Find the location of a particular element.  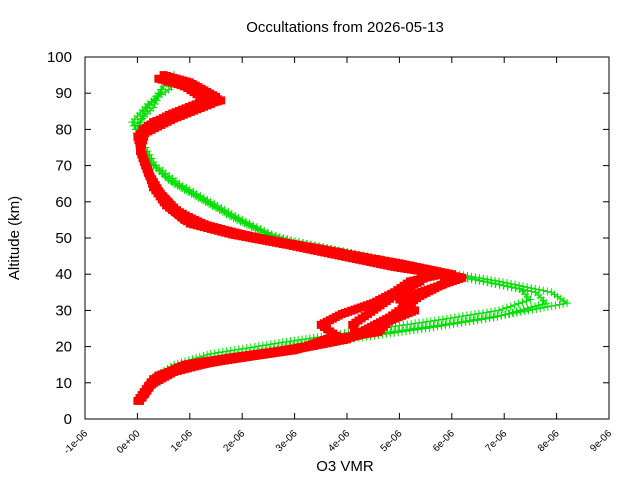

chart-title: Occultations from 2026-05-13 is located at coordinates (345, 27).